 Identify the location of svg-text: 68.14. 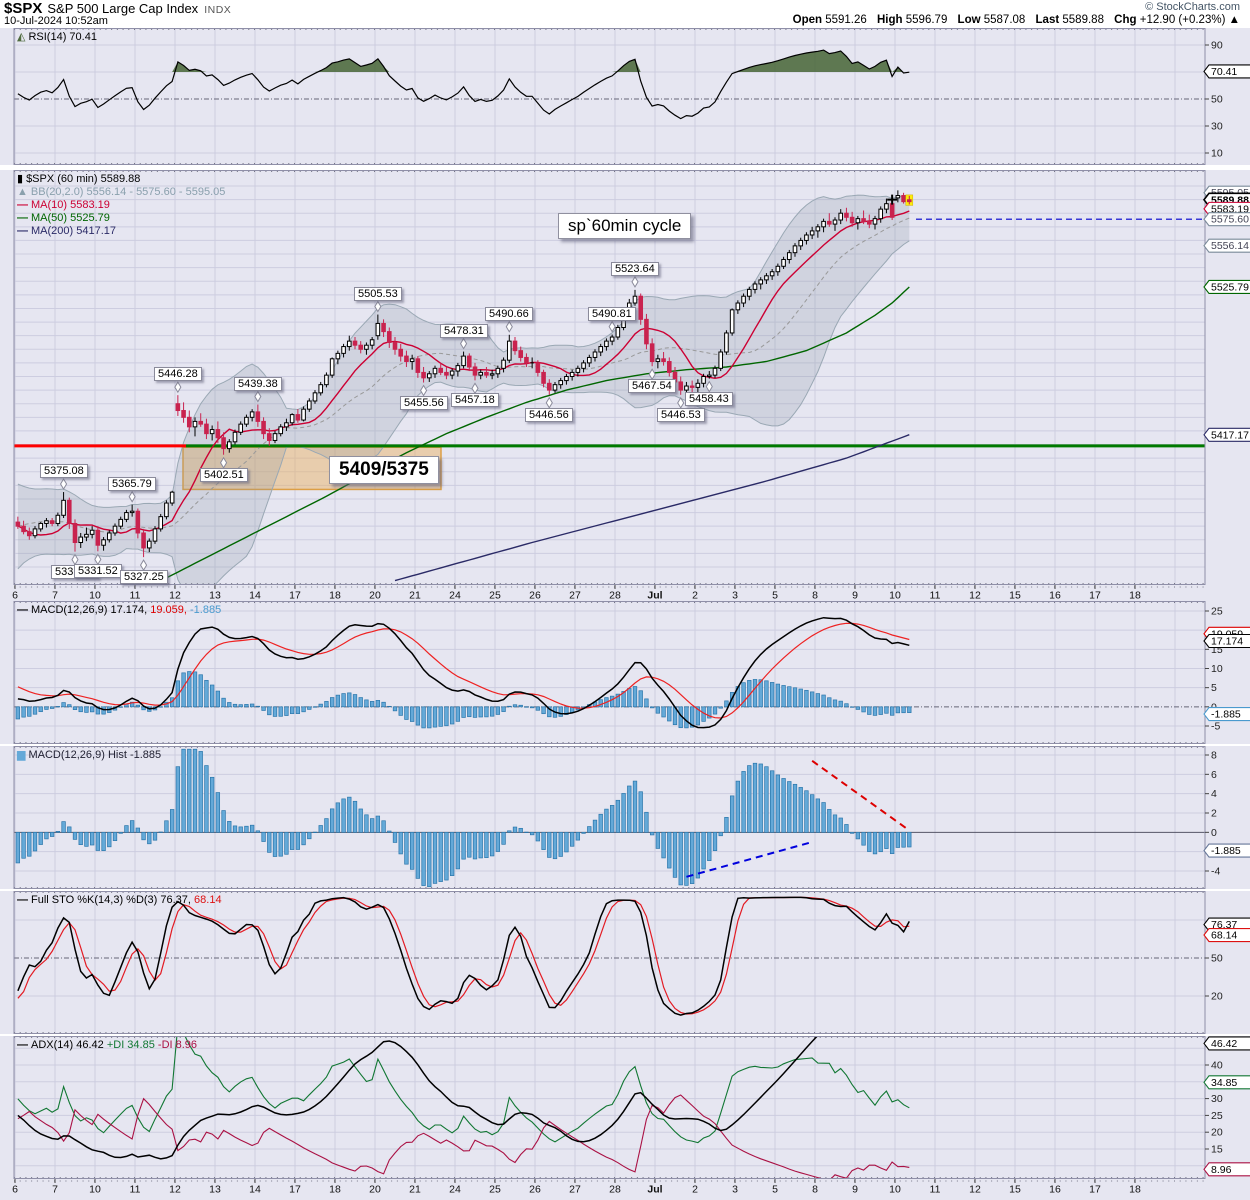
(1224, 936).